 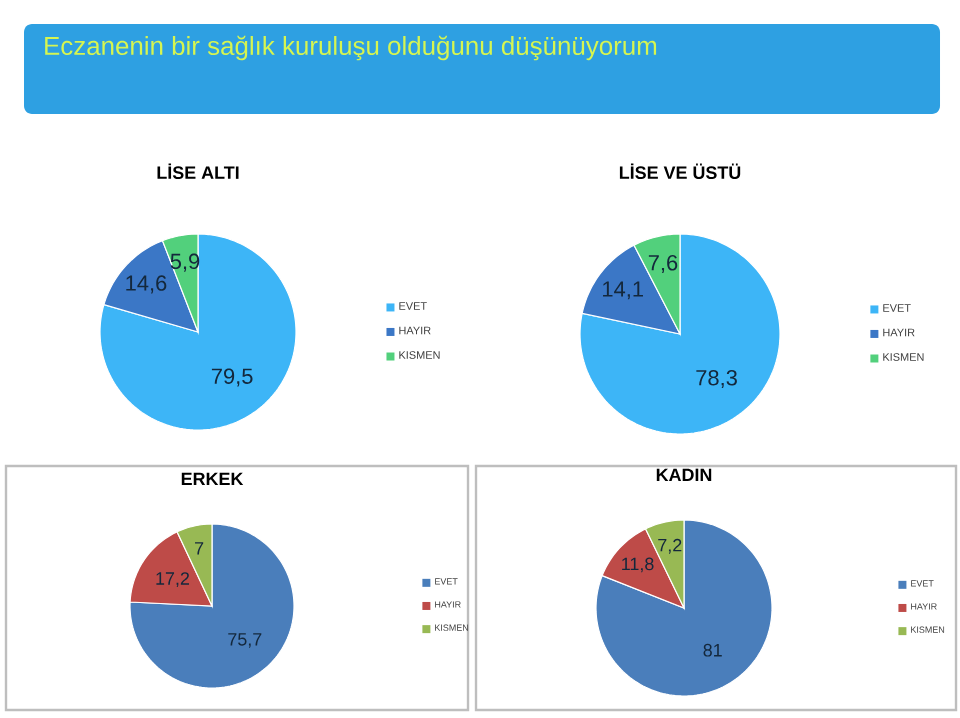 What do you see at coordinates (712, 650) in the screenshot?
I see `data-label: 81` at bounding box center [712, 650].